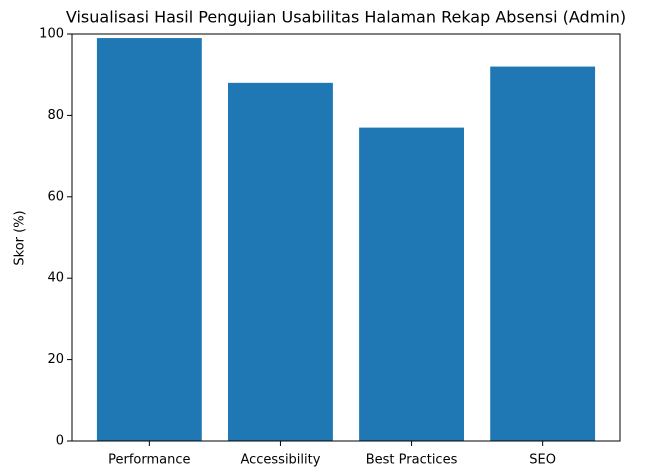 The height and width of the screenshot is (468, 668). What do you see at coordinates (55, 115) in the screenshot?
I see `y-tick-label: 80` at bounding box center [55, 115].